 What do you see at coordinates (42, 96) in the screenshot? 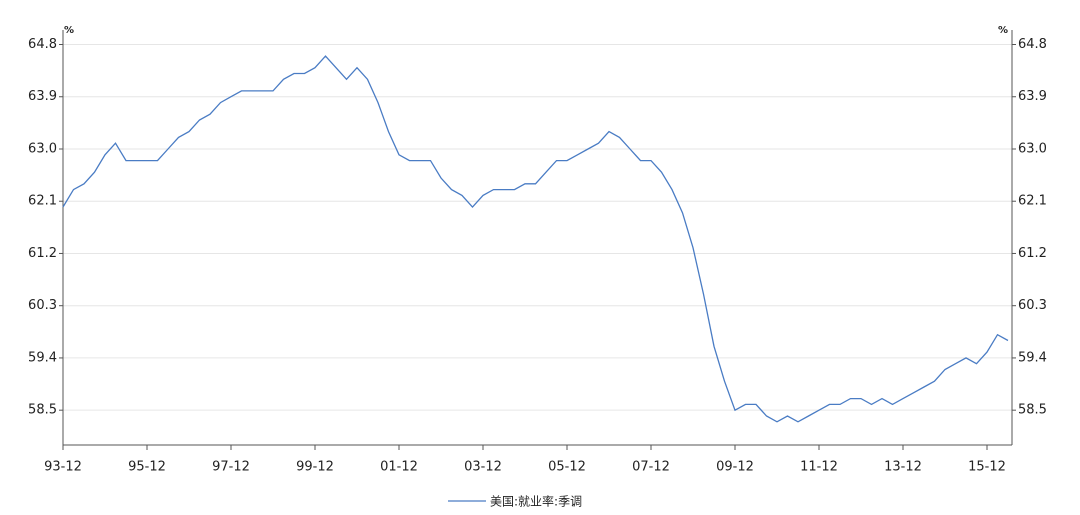
I see `y-tick-label: 63.9` at bounding box center [42, 96].